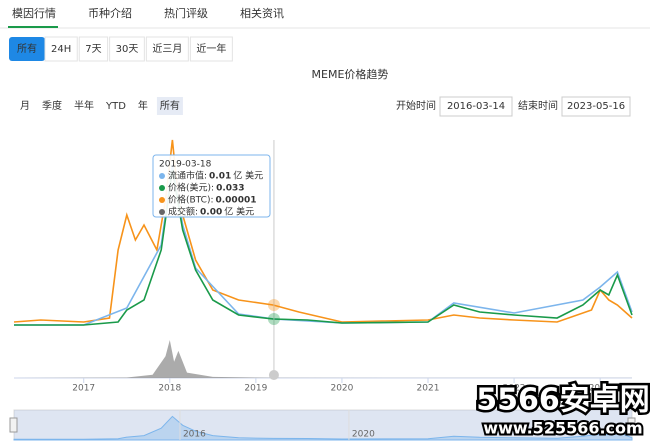  Describe the element at coordinates (562, 428) in the screenshot. I see `watermark-url: www.525566.com` at that location.